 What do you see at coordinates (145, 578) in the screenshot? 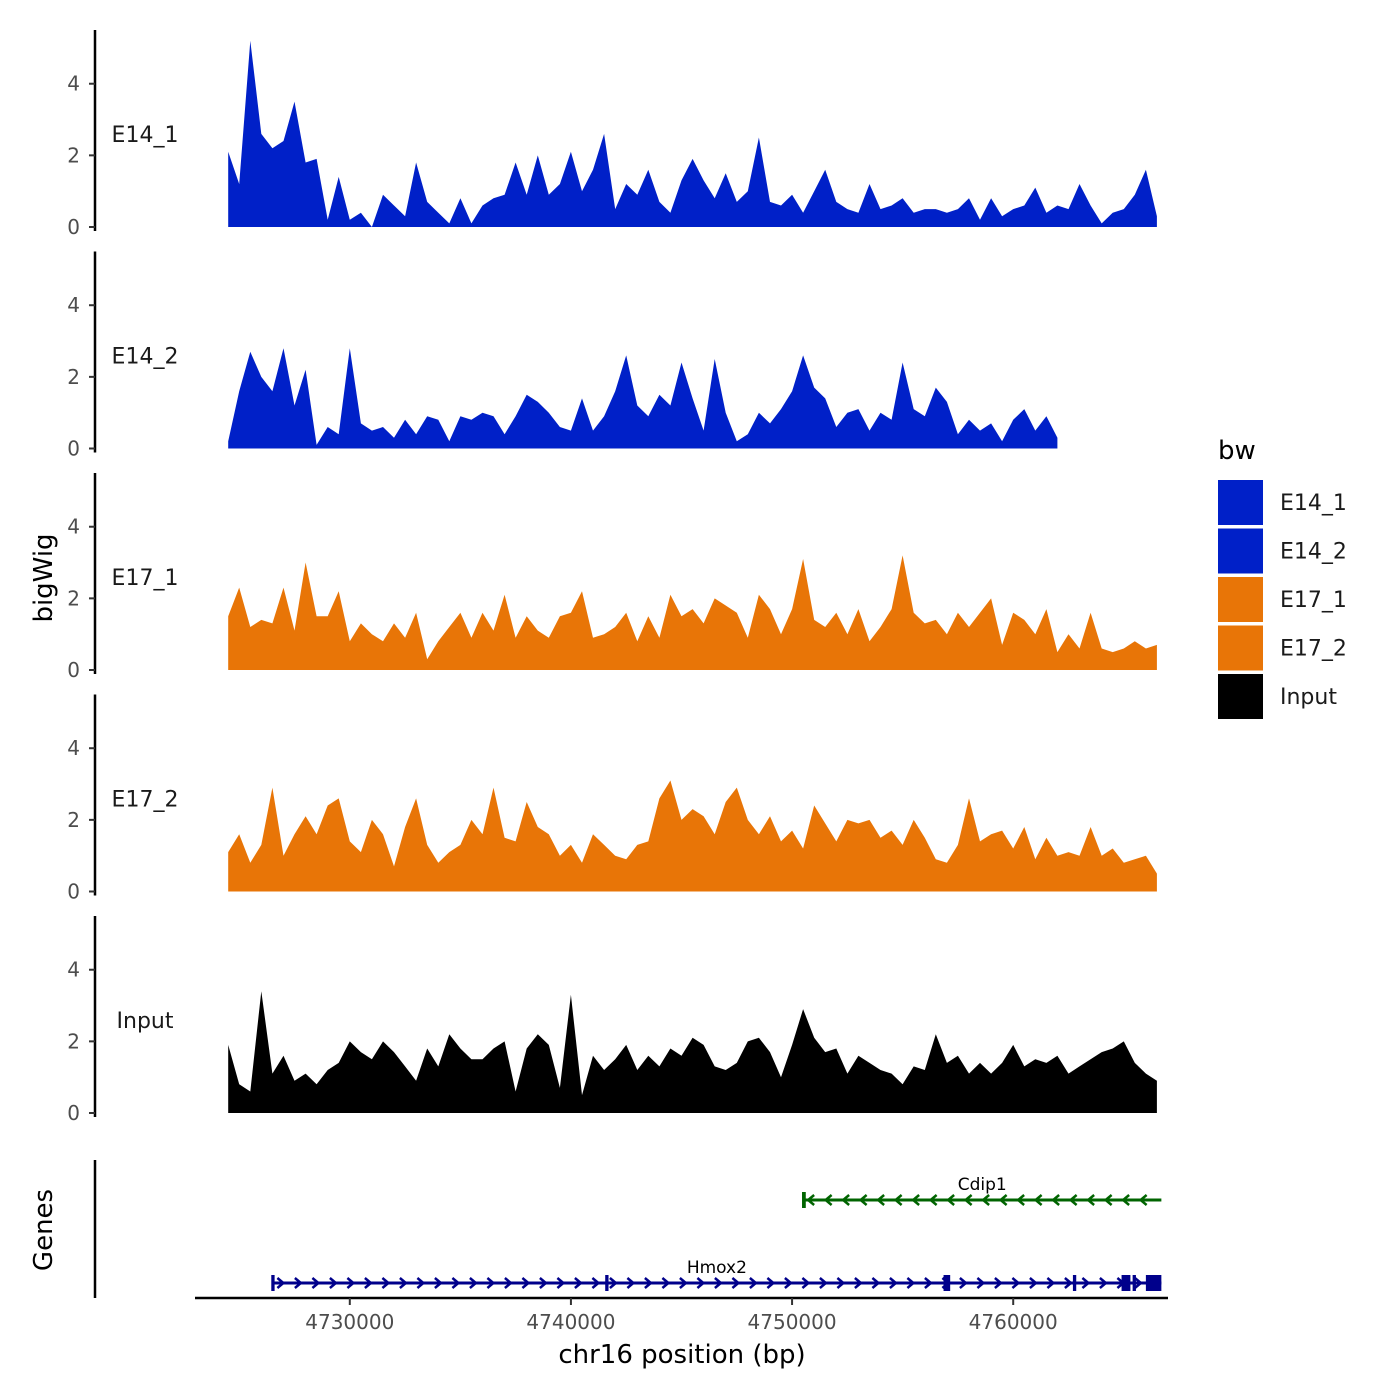
I see `track-label: E17_1` at bounding box center [145, 578].